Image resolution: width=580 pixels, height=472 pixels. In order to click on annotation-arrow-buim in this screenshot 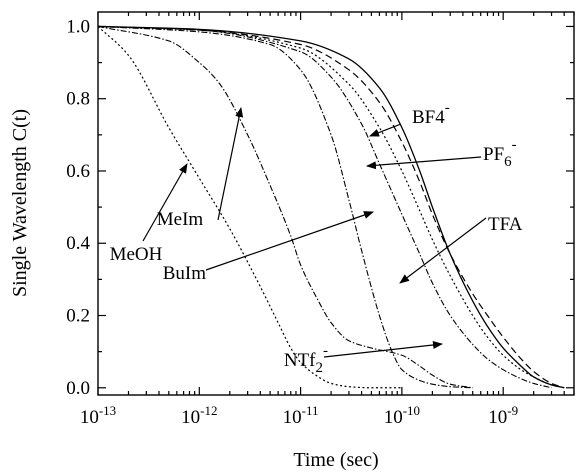, I will do `click(289, 241)`.